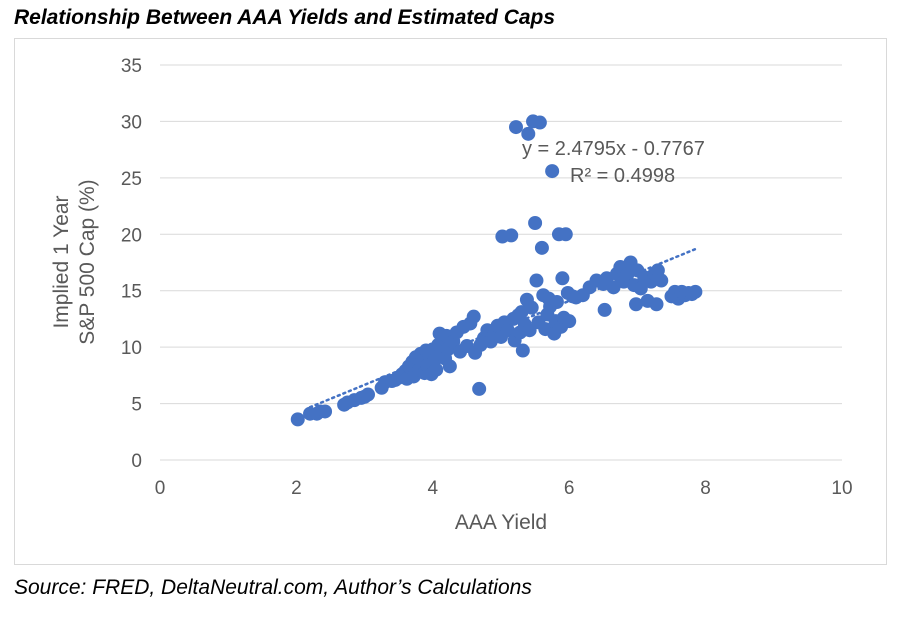 The height and width of the screenshot is (618, 904). Describe the element at coordinates (131, 348) in the screenshot. I see `y-tick-label: 10` at that location.